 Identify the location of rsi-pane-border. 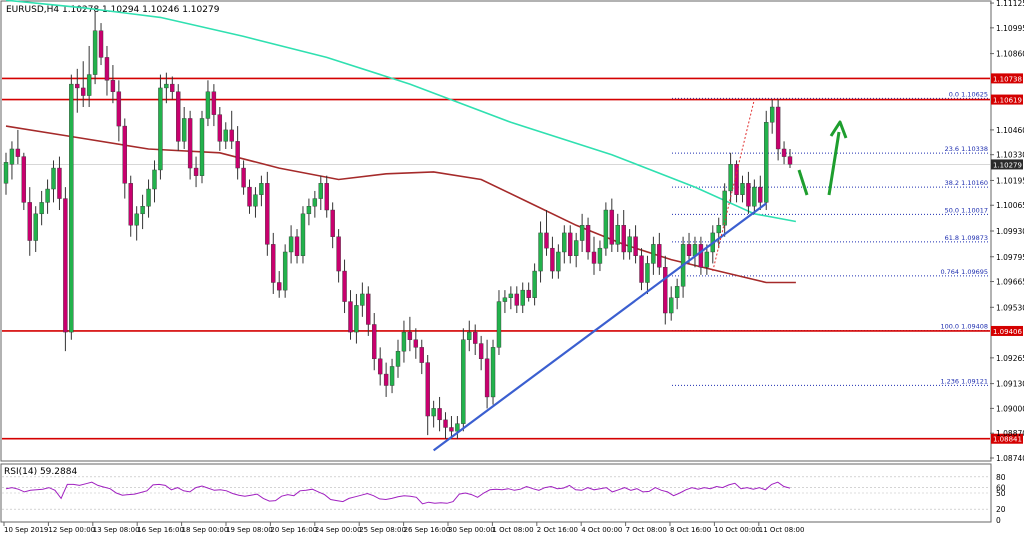
(496, 493).